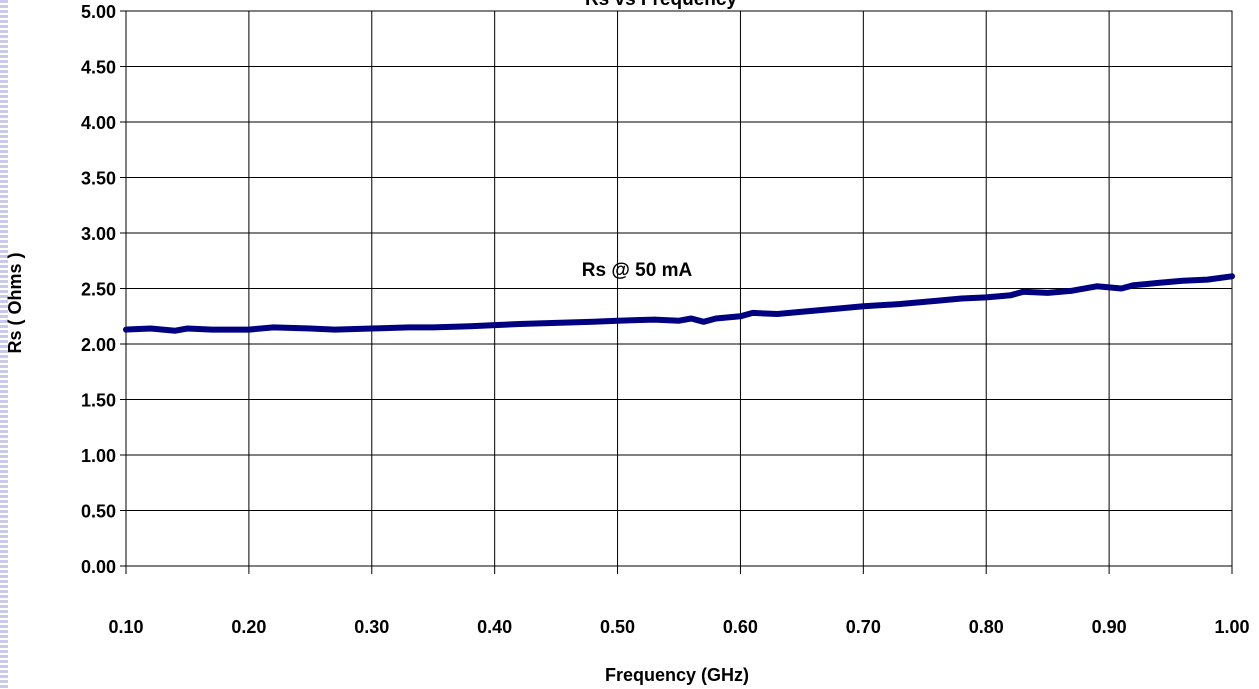 This screenshot has width=1259, height=689. I want to click on x-tick-label: 0.90, so click(1109, 627).